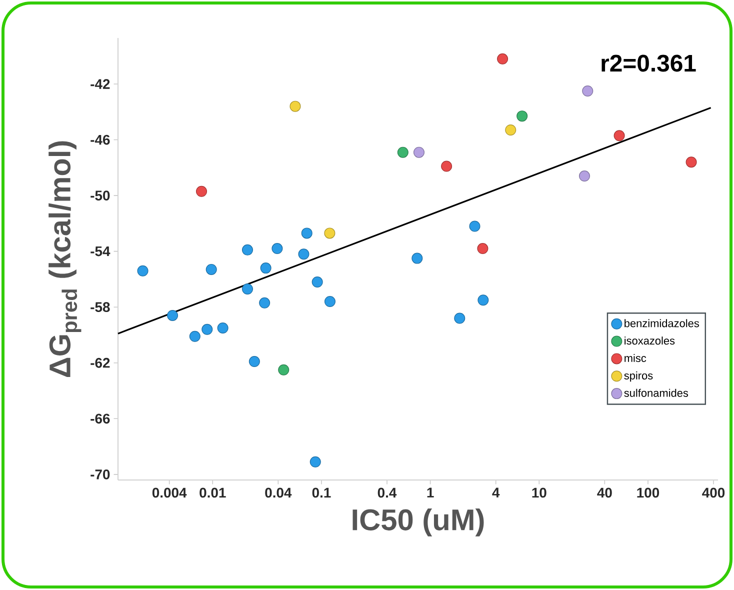 The width and height of the screenshot is (734, 590). I want to click on y-tick-label: -42, so click(100, 84).